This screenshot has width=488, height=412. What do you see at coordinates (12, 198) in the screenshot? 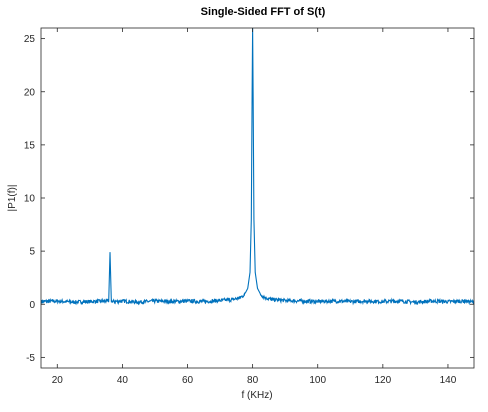
I see `y-axis-label: |P1(f)|` at bounding box center [12, 198].